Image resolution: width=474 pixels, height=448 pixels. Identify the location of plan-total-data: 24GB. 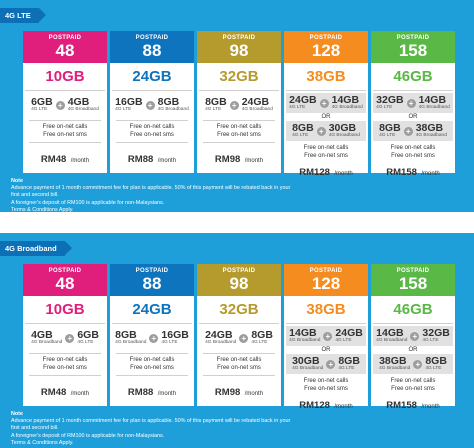
(152, 77).